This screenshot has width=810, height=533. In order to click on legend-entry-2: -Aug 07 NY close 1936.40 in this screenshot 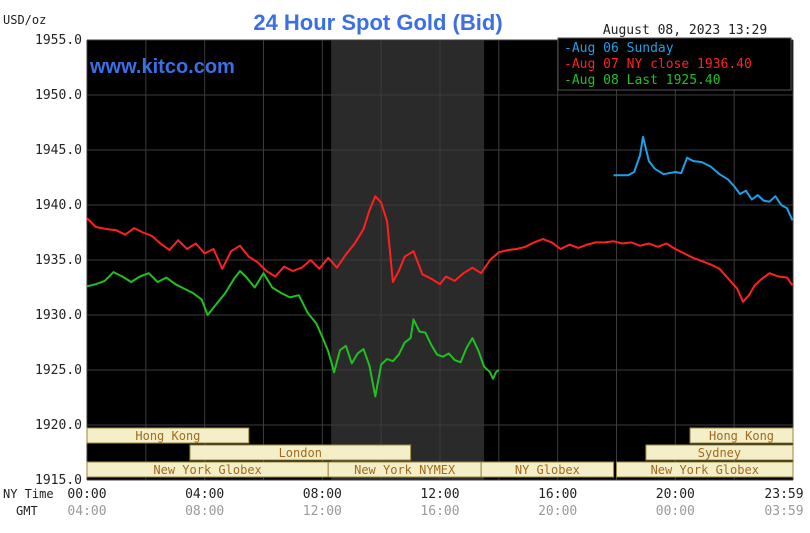, I will do `click(658, 64)`.